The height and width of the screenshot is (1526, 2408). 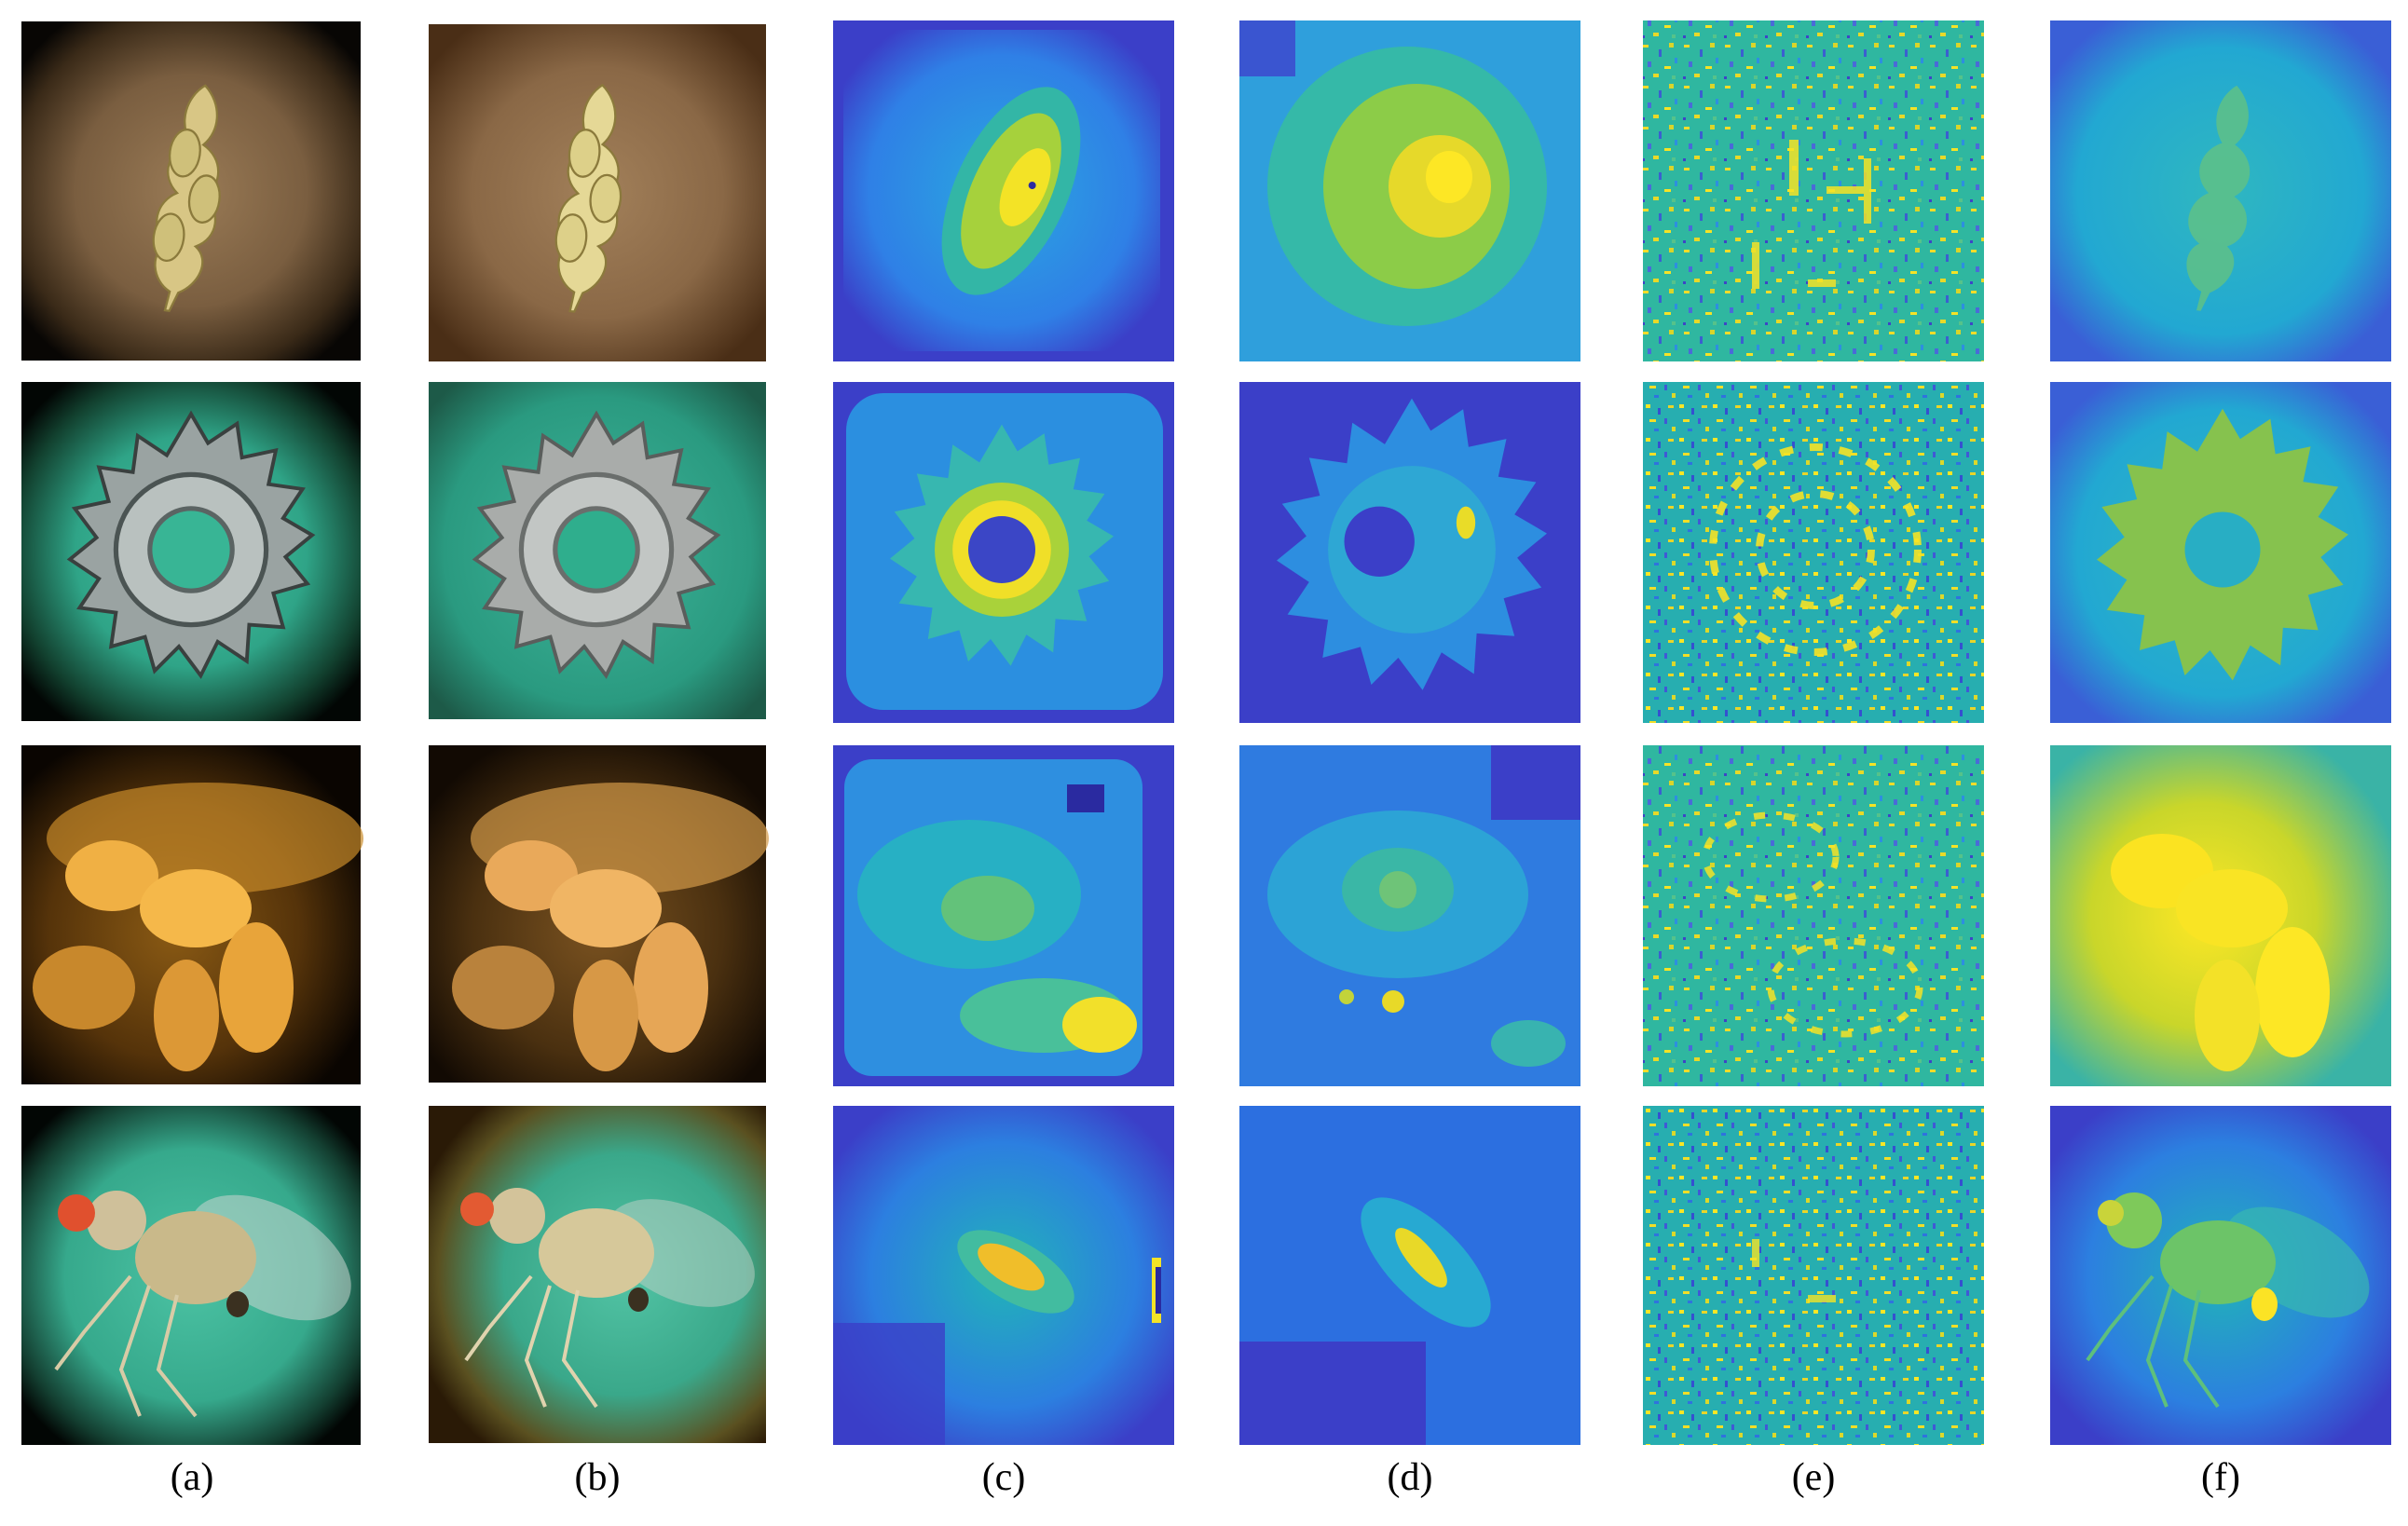 What do you see at coordinates (2220, 1477) in the screenshot?
I see `column-label-f: (f)` at bounding box center [2220, 1477].